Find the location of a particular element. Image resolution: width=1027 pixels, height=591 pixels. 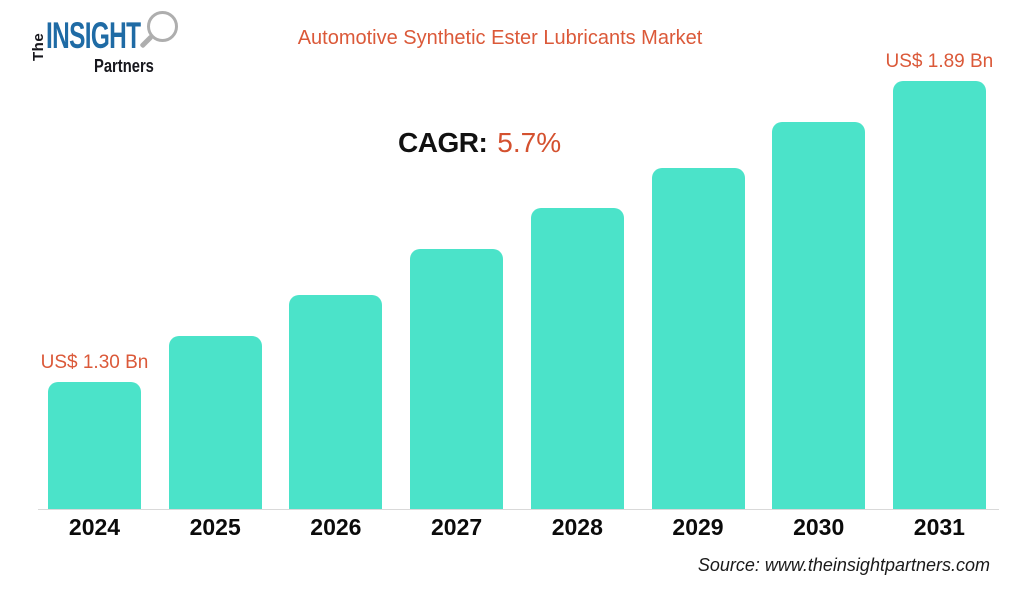

logo-the-text: The is located at coordinates (38, 47).